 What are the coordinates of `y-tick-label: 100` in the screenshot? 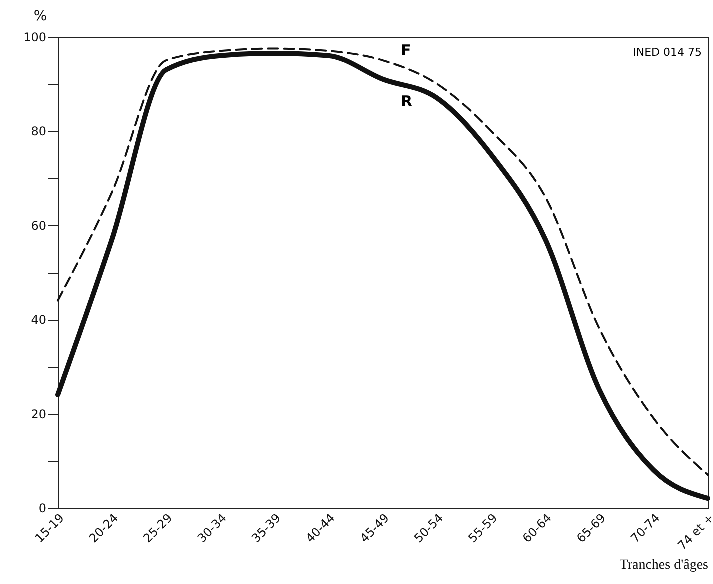 It's located at (35, 37).